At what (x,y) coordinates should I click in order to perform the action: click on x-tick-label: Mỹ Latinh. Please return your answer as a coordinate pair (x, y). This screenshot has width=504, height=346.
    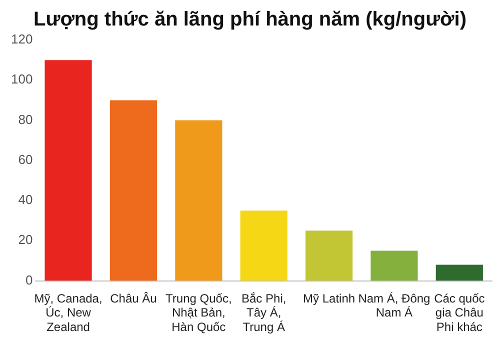
    Looking at the image, I should click on (329, 298).